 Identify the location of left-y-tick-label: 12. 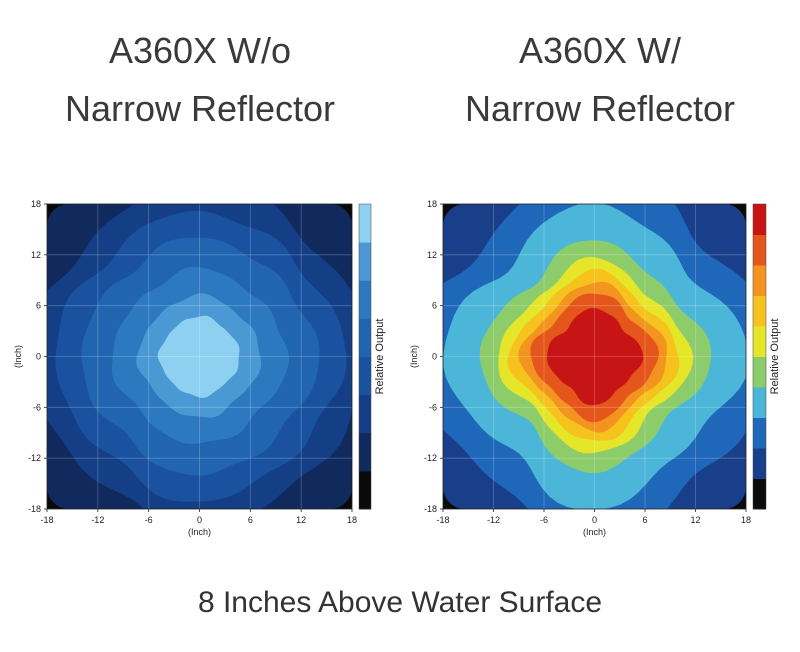
(36, 255).